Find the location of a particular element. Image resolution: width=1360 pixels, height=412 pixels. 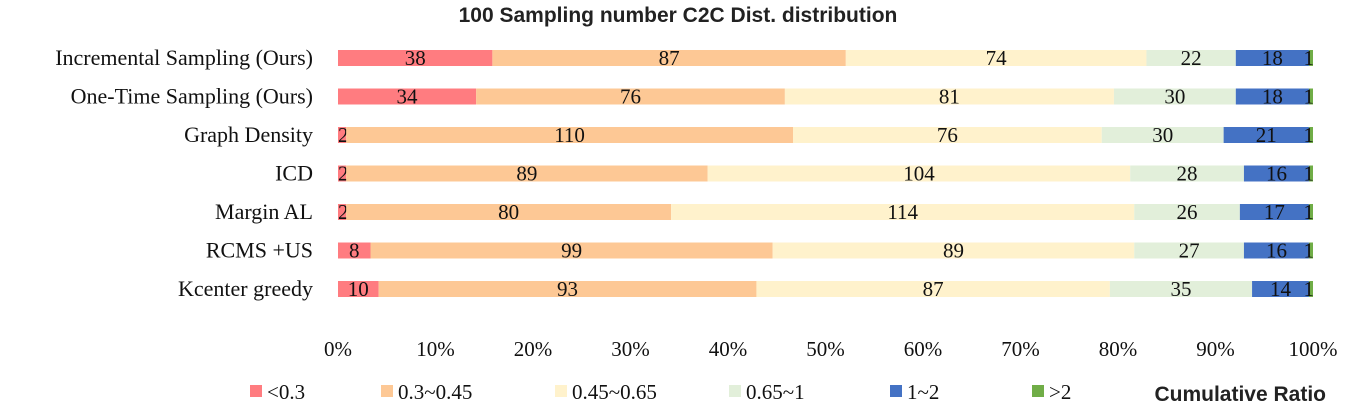

data-label: 114 is located at coordinates (902, 212).